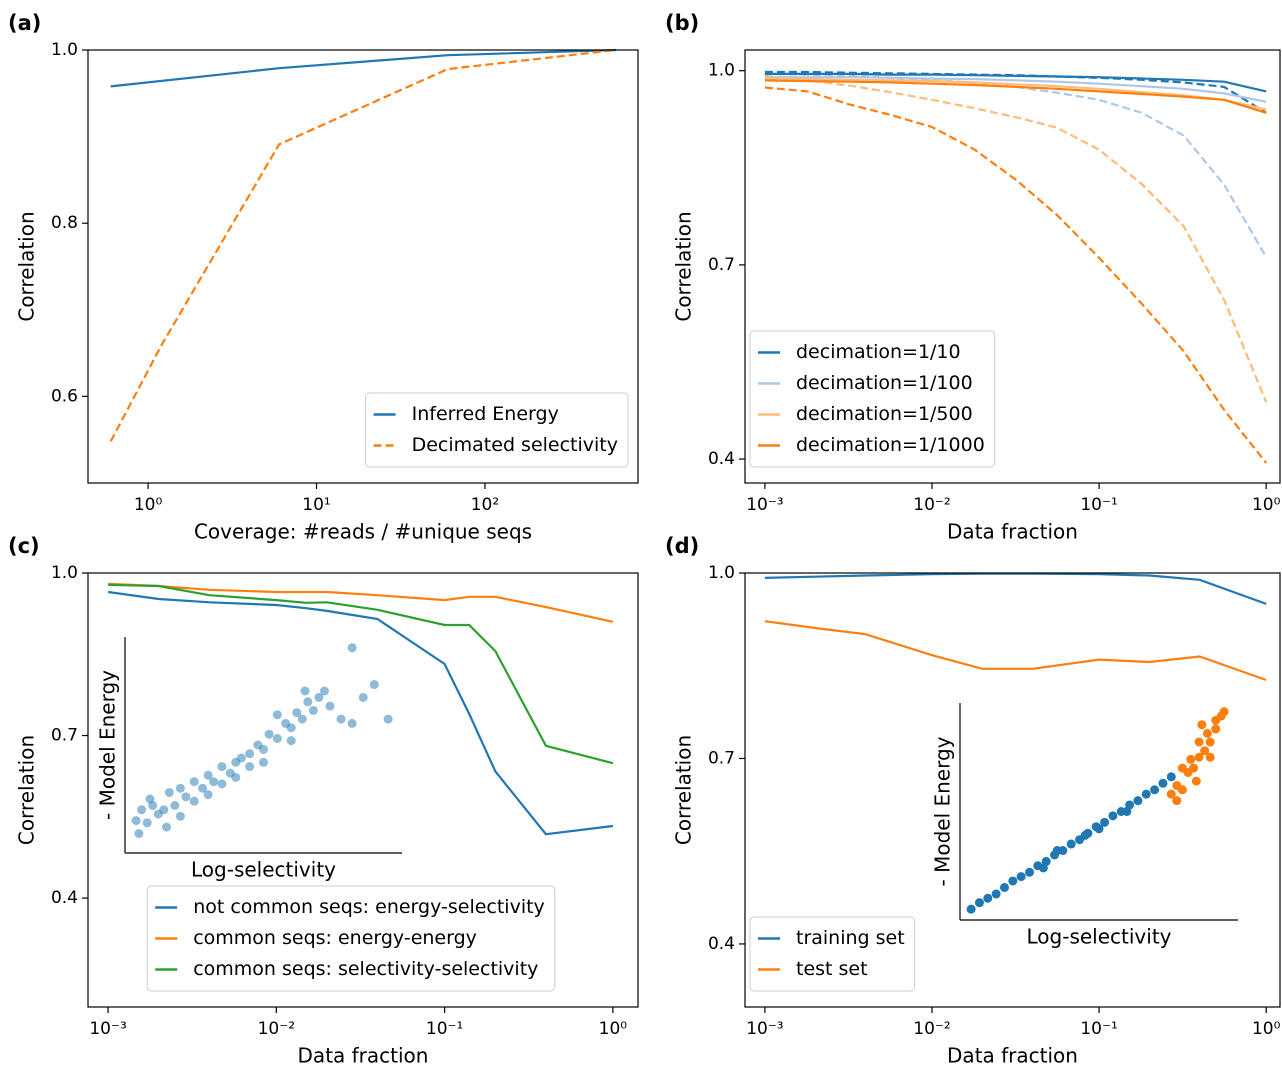 The height and width of the screenshot is (1067, 1282). I want to click on x-tick-label: 10⁻¹, so click(1098, 505).